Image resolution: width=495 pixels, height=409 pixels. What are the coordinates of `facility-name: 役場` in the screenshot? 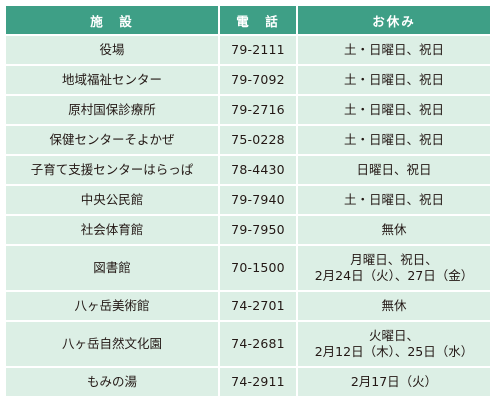 It's located at (112, 50).